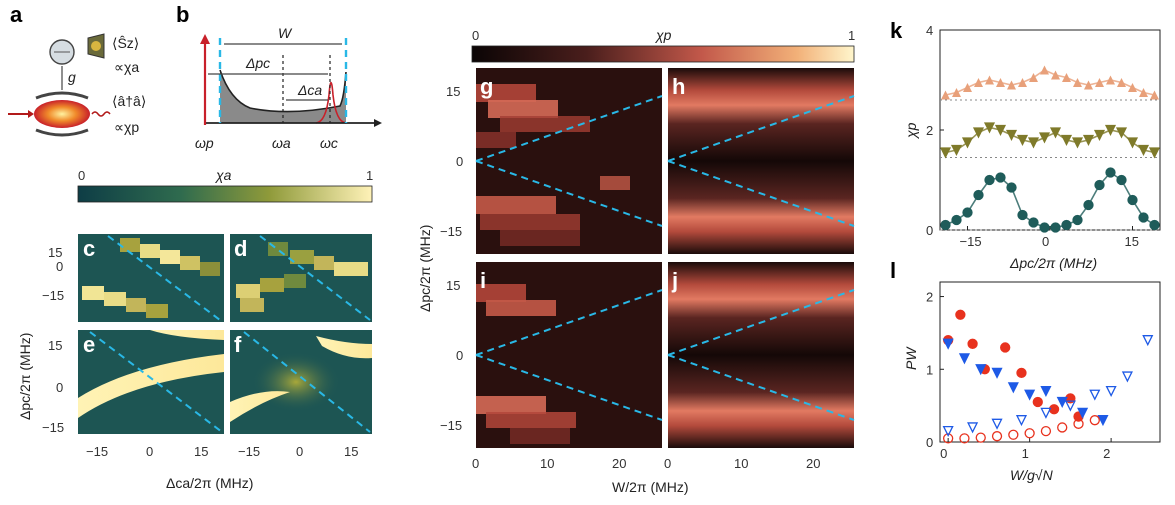 The image size is (1175, 505). I want to click on k-xtick-label: 15, so click(1132, 241).